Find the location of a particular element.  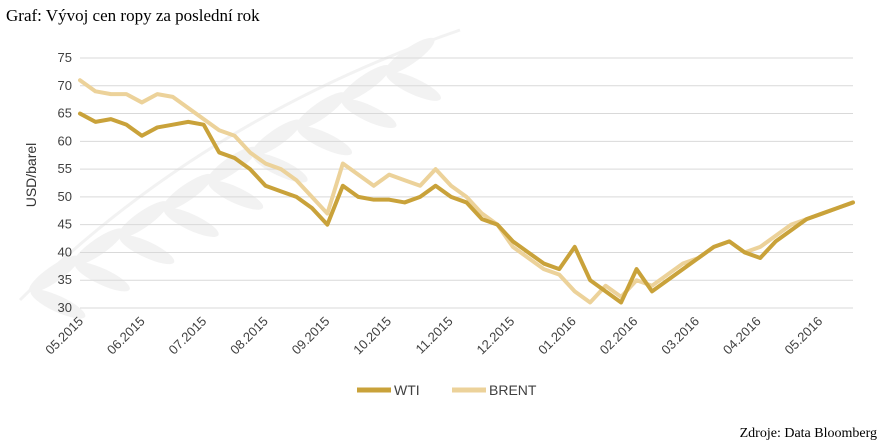

x-tick-label: 02.2016 is located at coordinates (619, 336).